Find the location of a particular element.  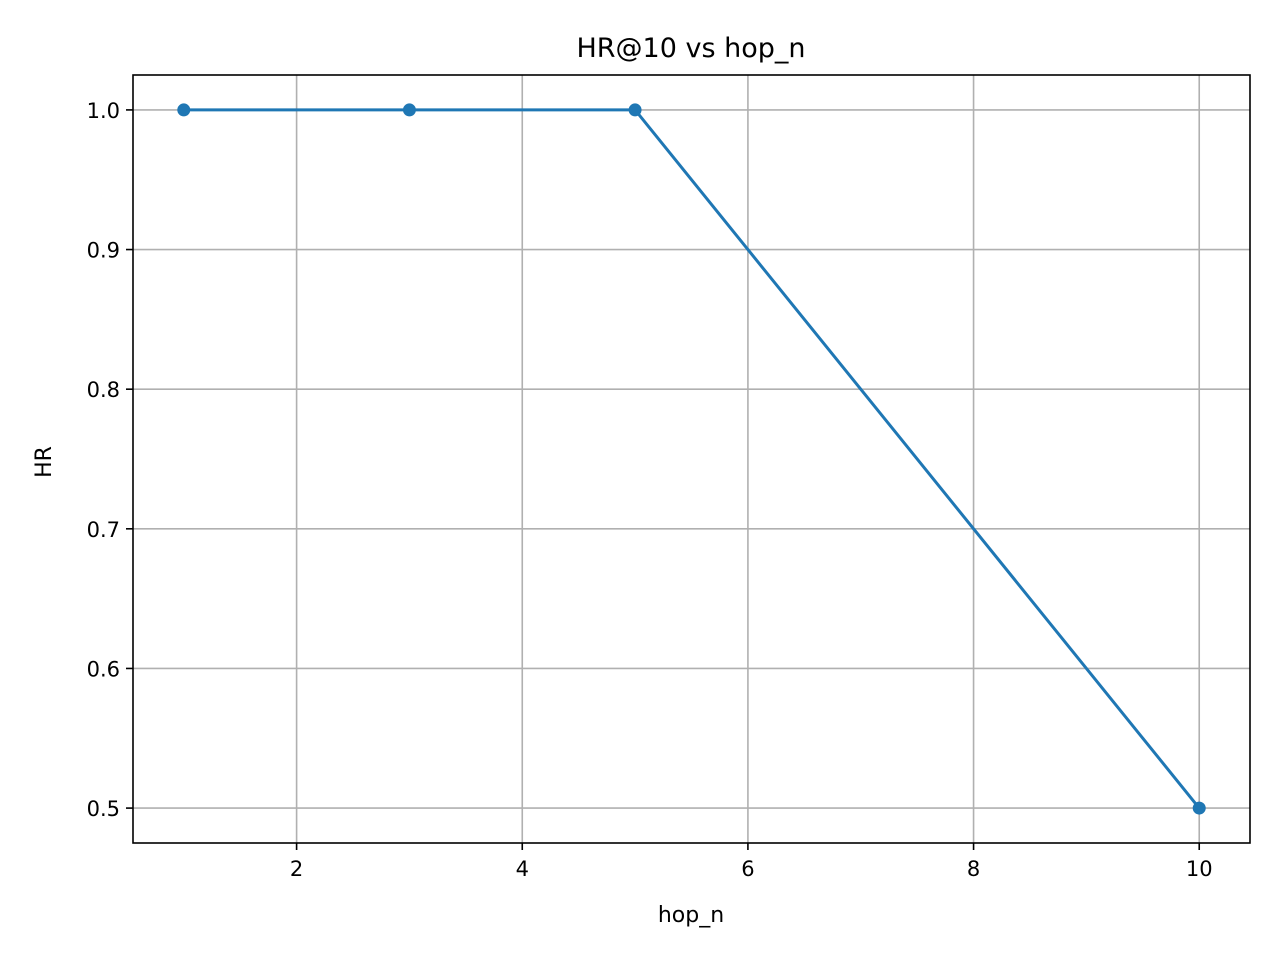

x-tick-label: 2 is located at coordinates (296, 869).